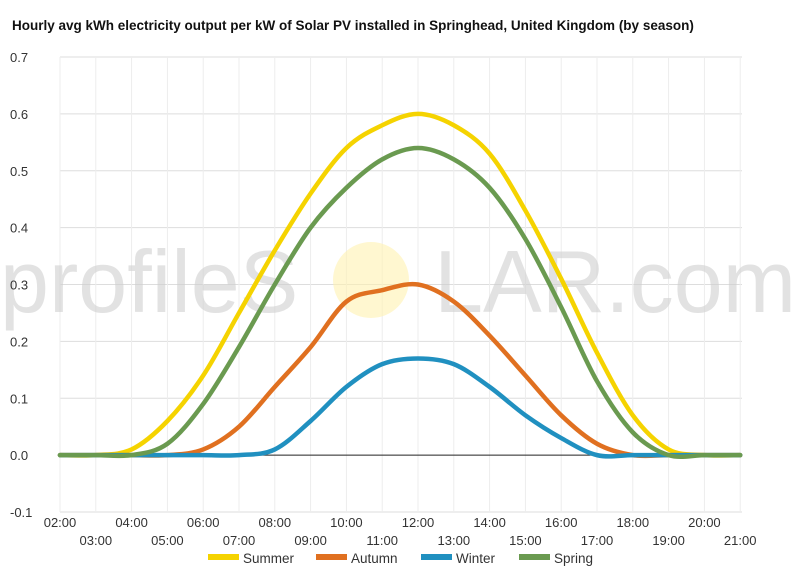 The image size is (800, 570). What do you see at coordinates (489, 522) in the screenshot?
I see `x-tick-label: 14:00` at bounding box center [489, 522].